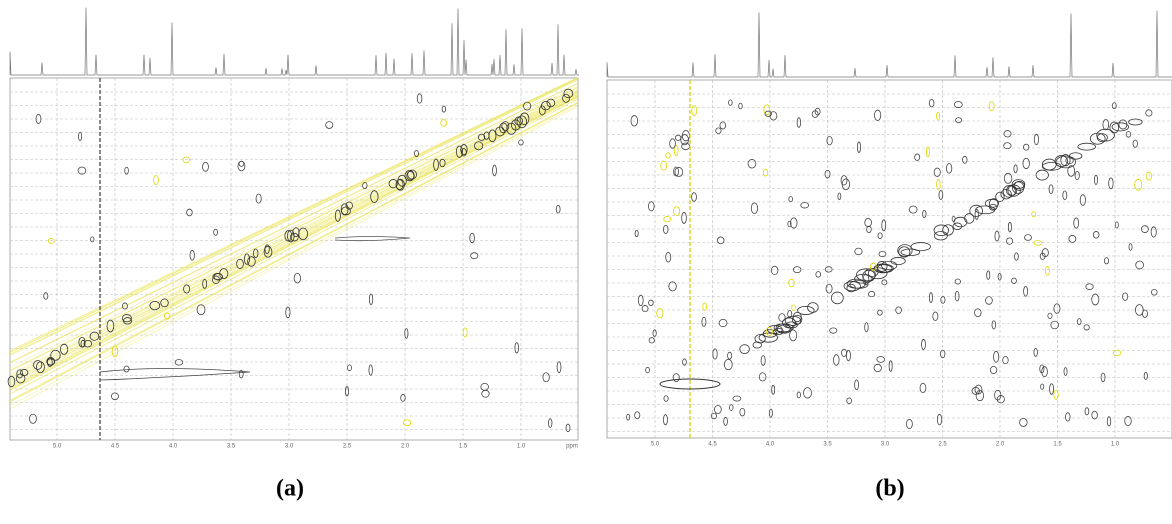  Describe the element at coordinates (655, 445) in the screenshot. I see `x-tick-label: 5.0` at that location.